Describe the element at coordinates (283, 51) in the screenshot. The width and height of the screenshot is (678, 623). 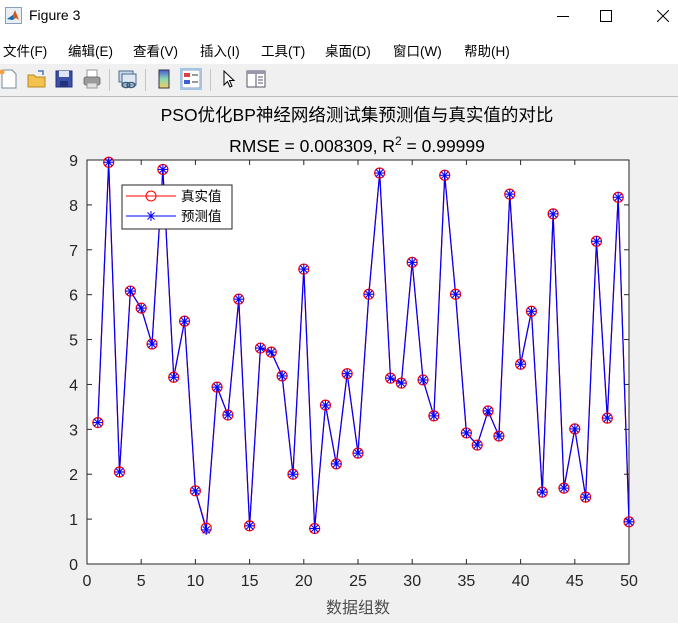
I see `menu-tools: 工具(T)` at that location.